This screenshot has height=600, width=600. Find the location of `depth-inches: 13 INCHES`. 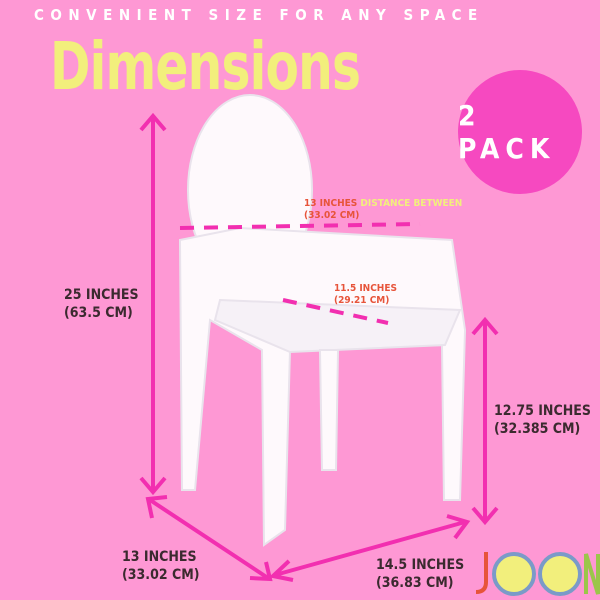

depth-inches: 13 INCHES is located at coordinates (159, 557).